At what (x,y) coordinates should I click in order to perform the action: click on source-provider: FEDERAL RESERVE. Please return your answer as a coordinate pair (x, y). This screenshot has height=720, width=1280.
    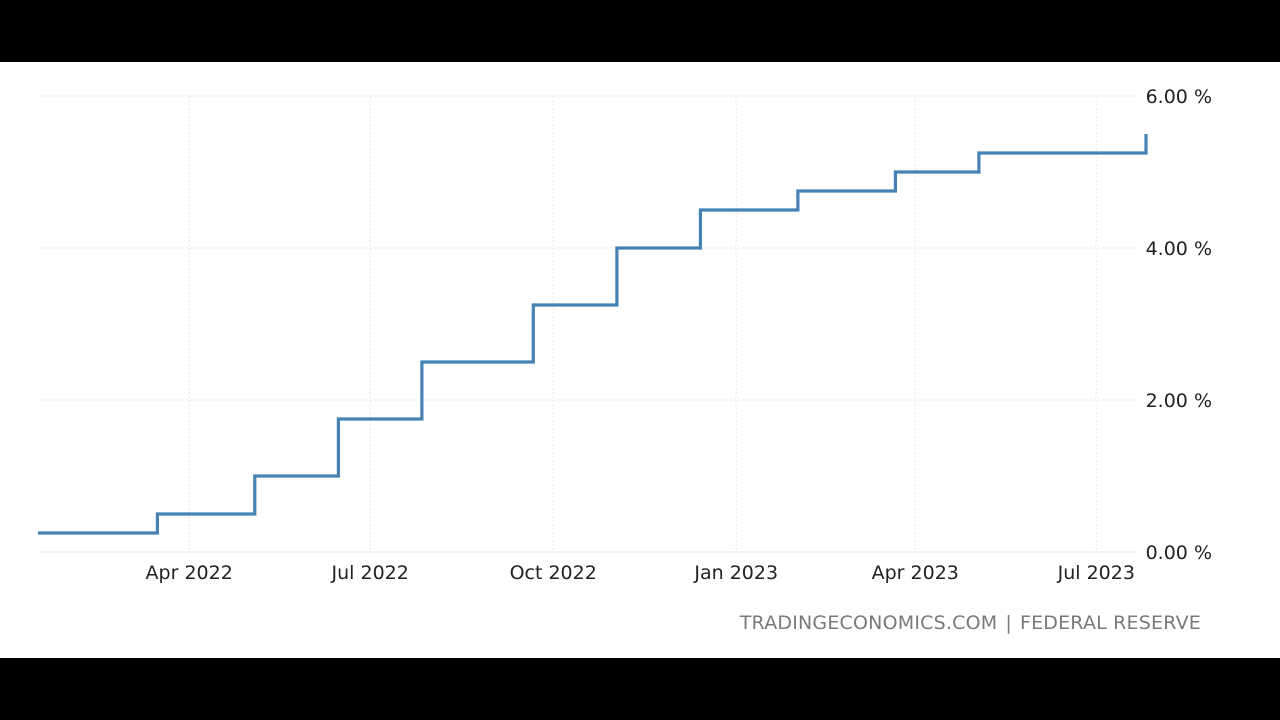
    Looking at the image, I should click on (1110, 623).